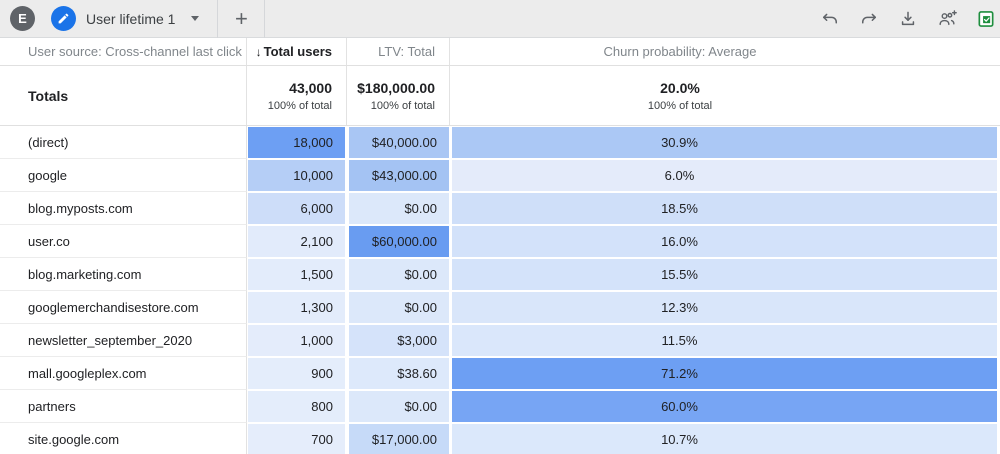 The image size is (1000, 454). I want to click on totals-churn-value: 20.0%, so click(680, 87).